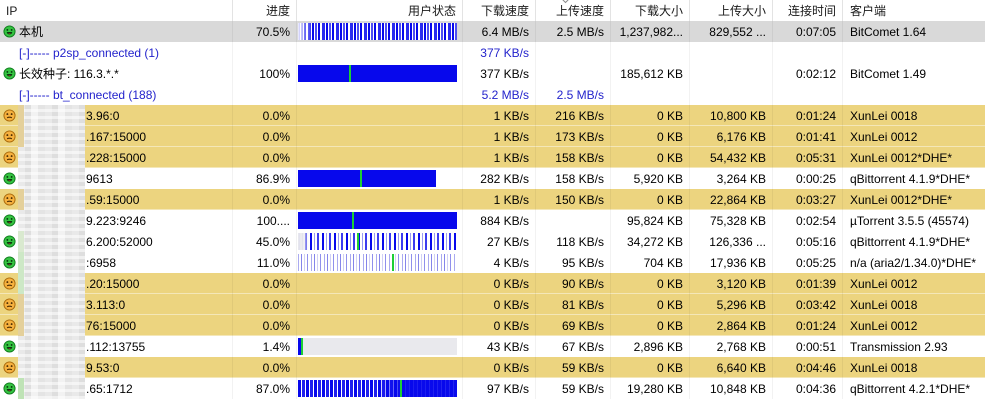  Describe the element at coordinates (499, 10) in the screenshot. I see `column-header-download-speed: 下载速度` at that location.